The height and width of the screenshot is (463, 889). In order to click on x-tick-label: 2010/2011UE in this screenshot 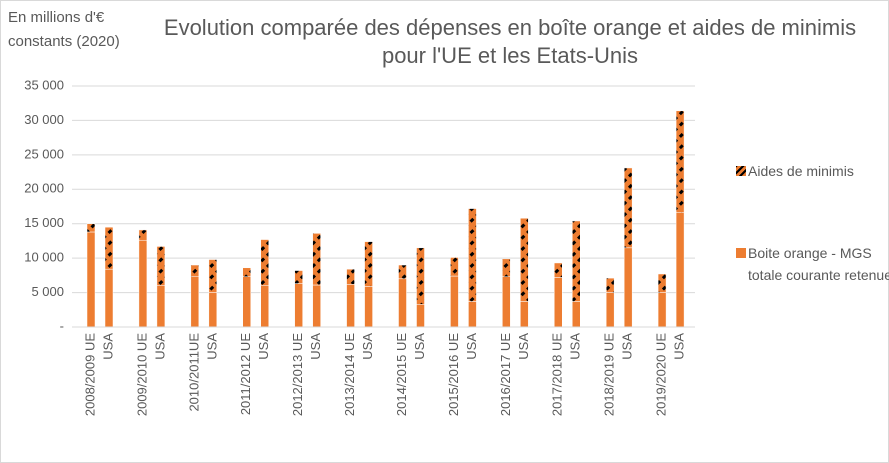, I will do `click(193, 372)`.